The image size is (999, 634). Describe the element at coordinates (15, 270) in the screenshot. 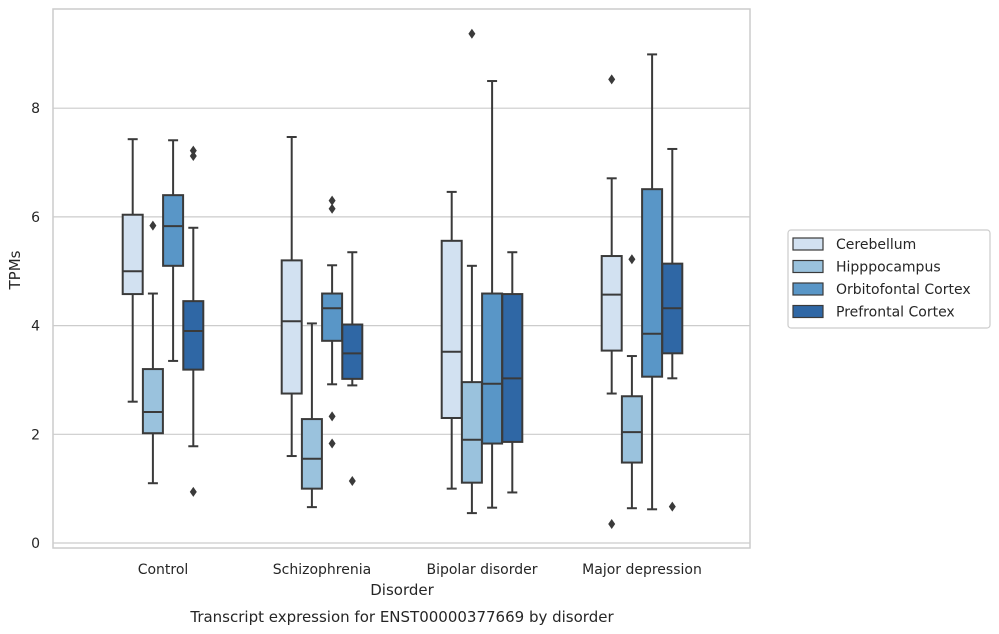

I see `y-axis-label: TPMs` at that location.